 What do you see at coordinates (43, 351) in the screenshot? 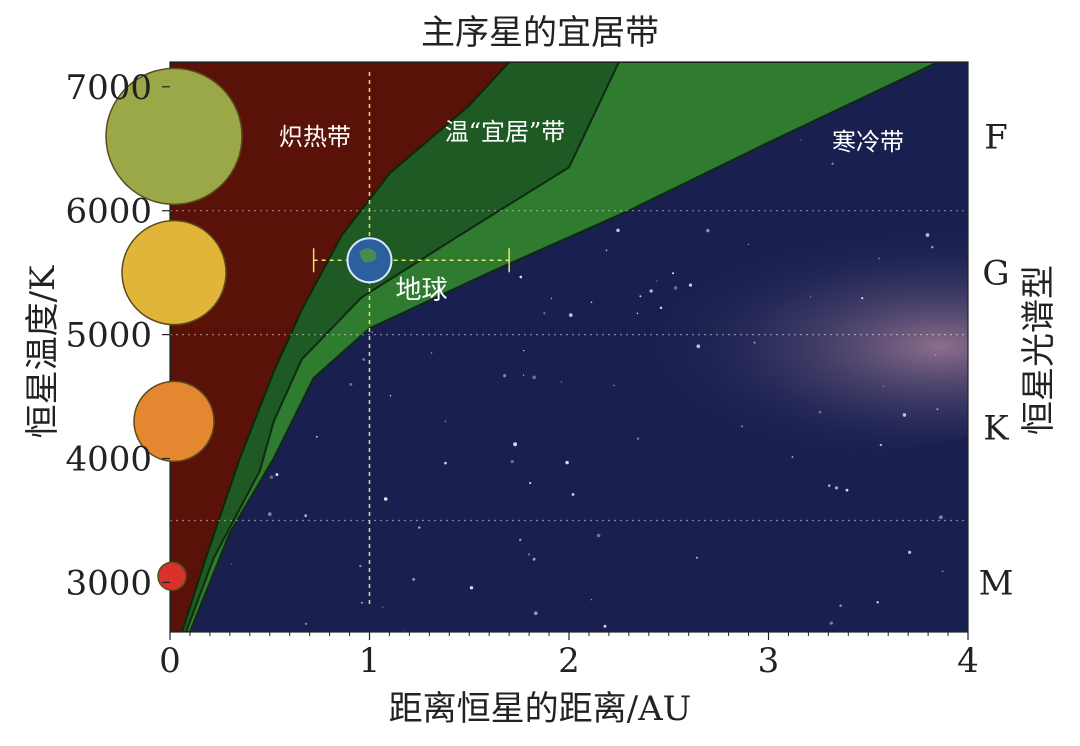
I see `y-axis-label: 恒星温度/K` at bounding box center [43, 351].